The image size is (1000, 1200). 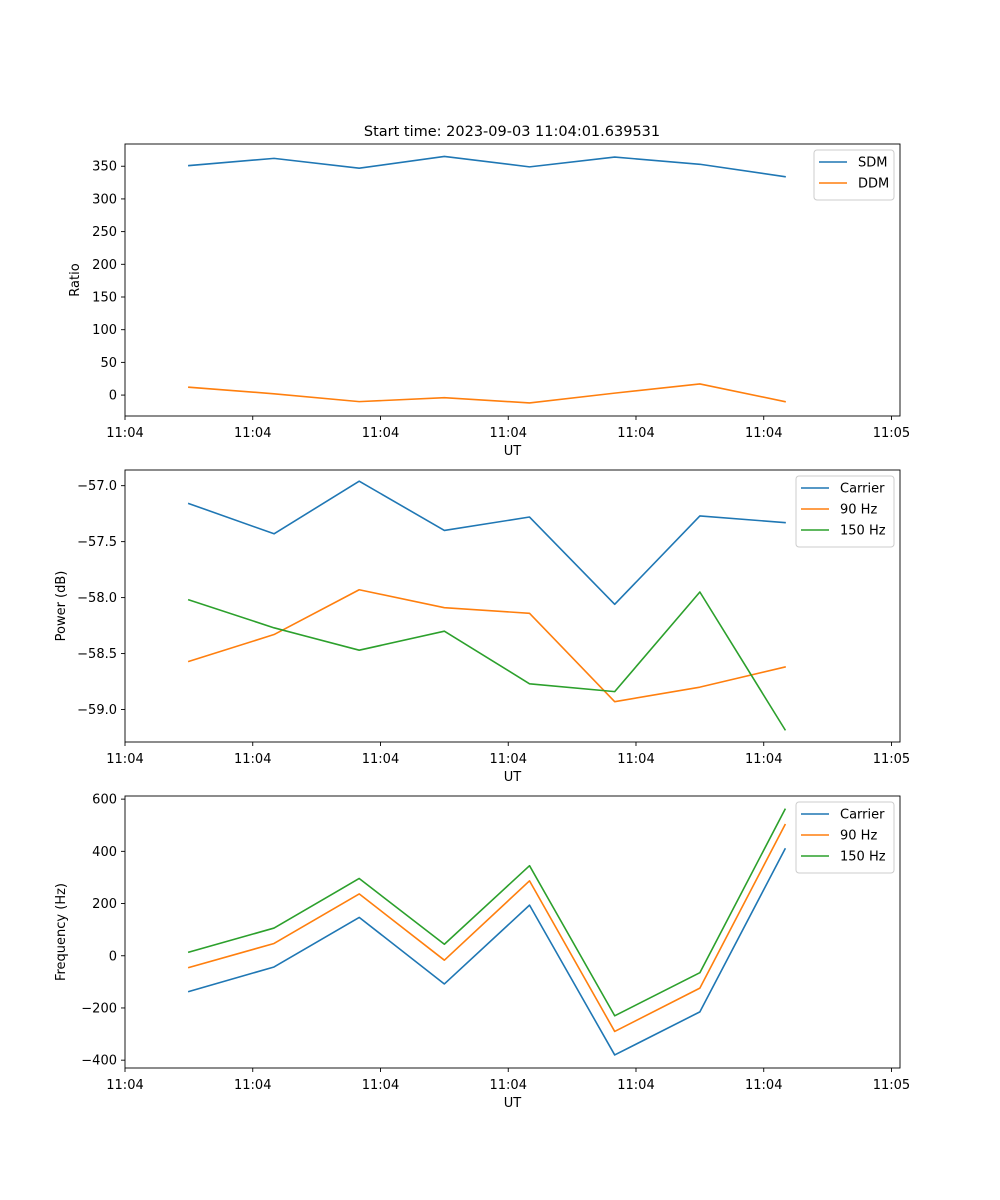 What do you see at coordinates (873, 184) in the screenshot?
I see `ratio-legend-label-ddm: DDM` at bounding box center [873, 184].